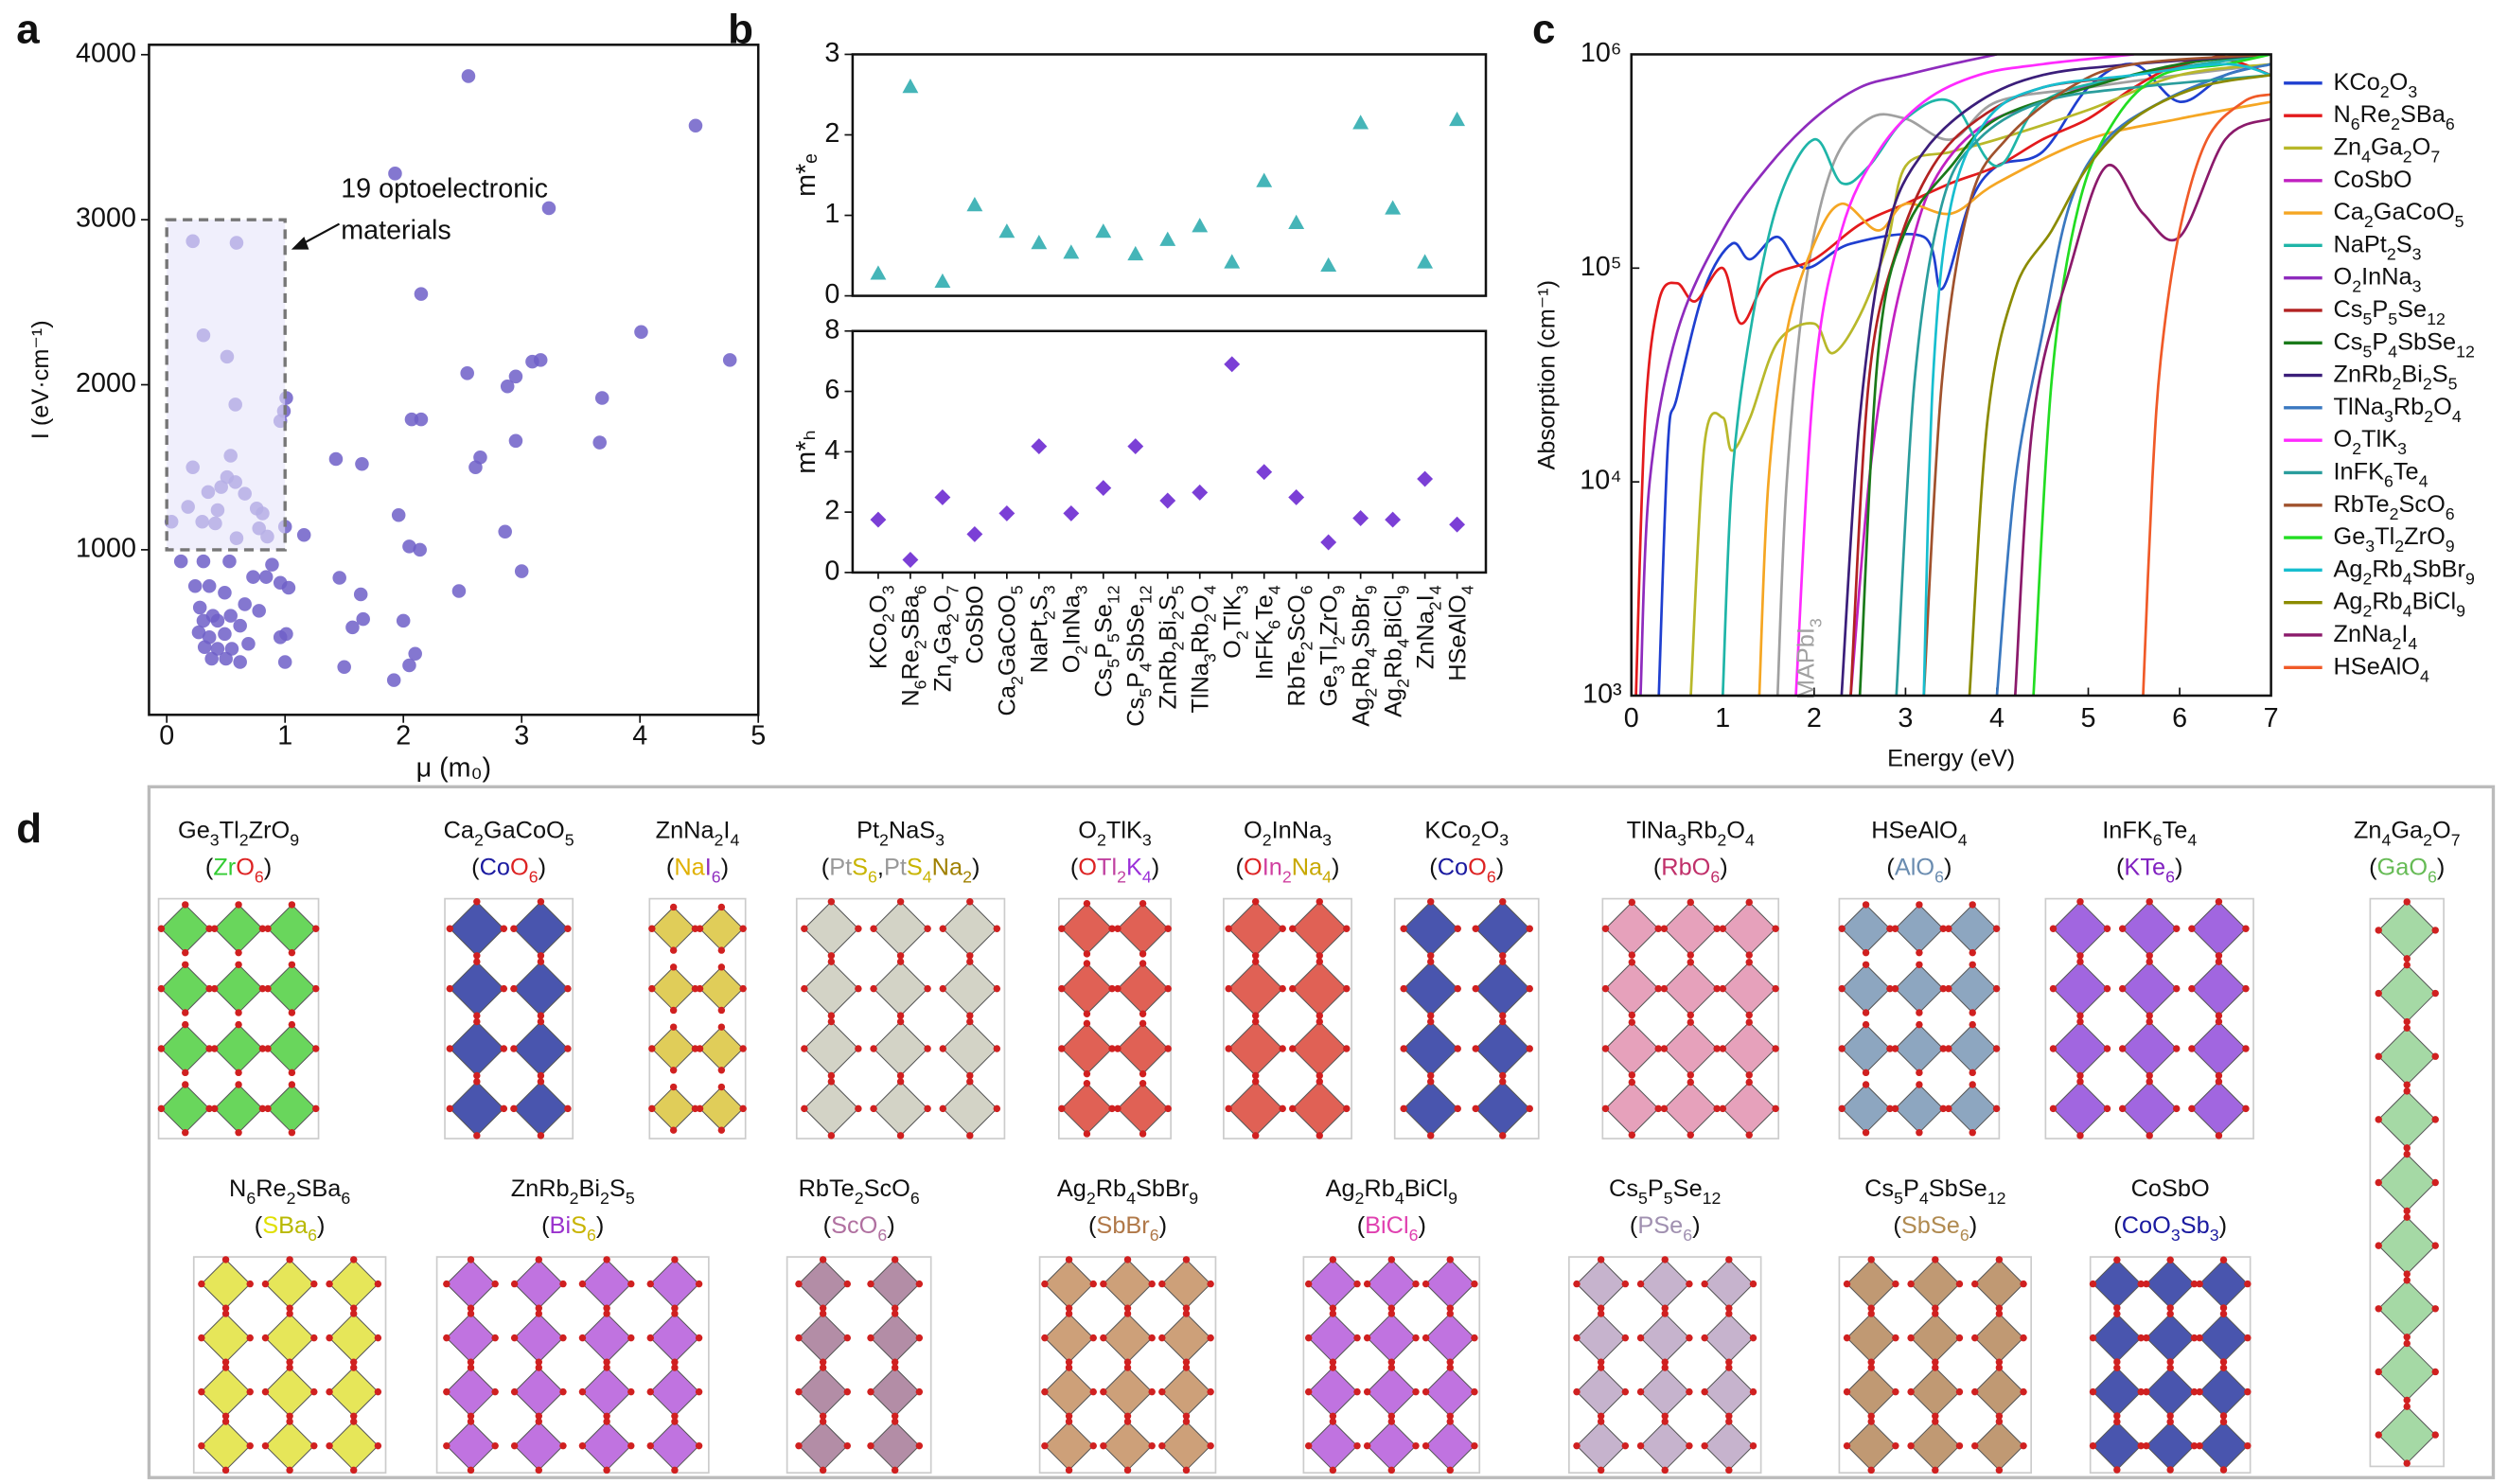  Describe the element at coordinates (1115, 833) in the screenshot. I see `structure-title: O2TlK3` at that location.